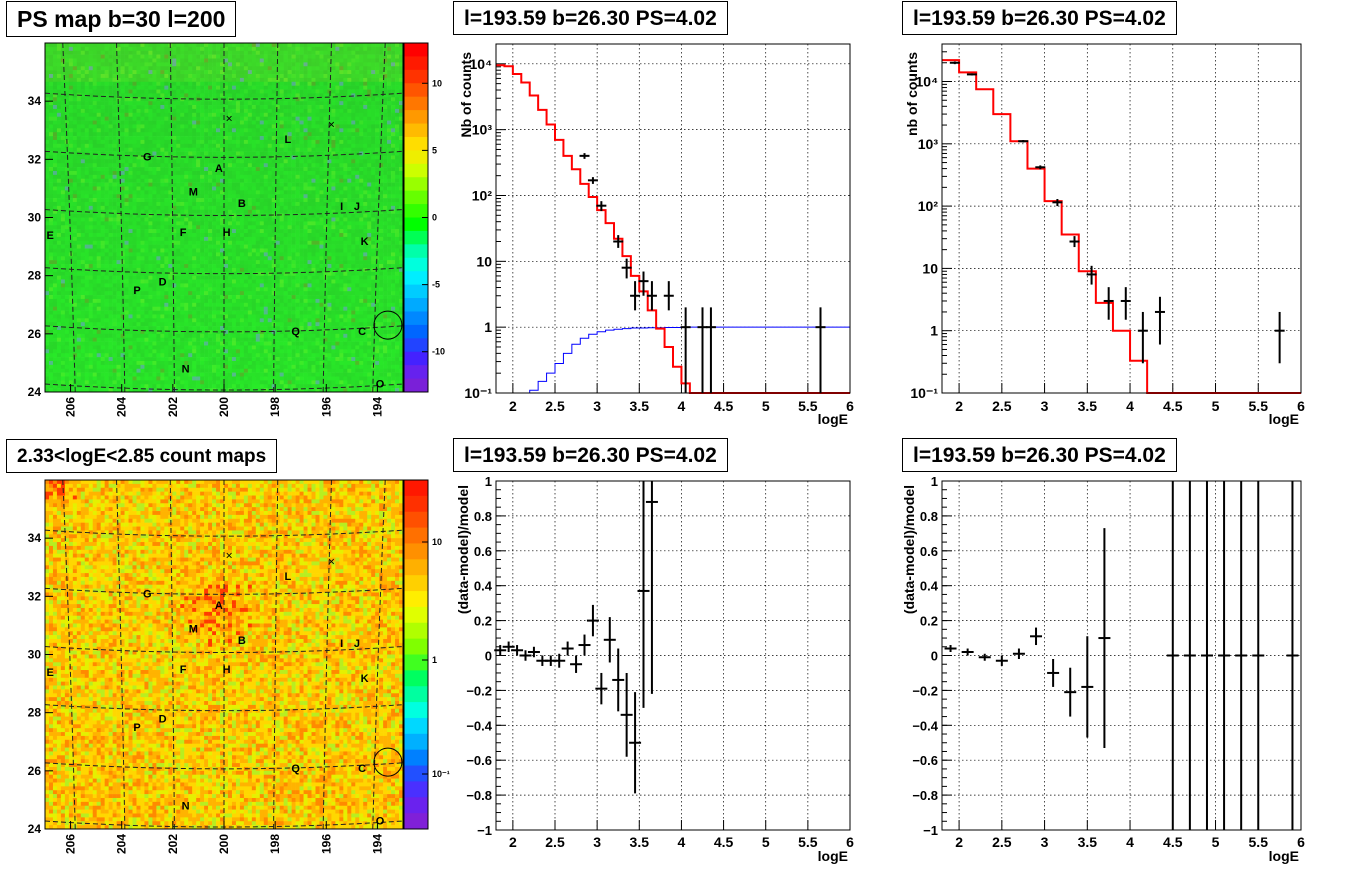 Image resolution: width=1348 pixels, height=875 pixels. Describe the element at coordinates (928, 144) in the screenshot. I see `y-tick-label: 10³` at that location.